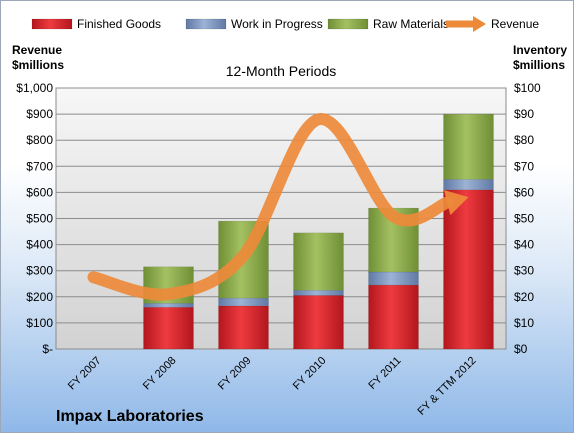 This screenshot has width=574, height=433. I want to click on right-tick-label: $80, so click(524, 140).